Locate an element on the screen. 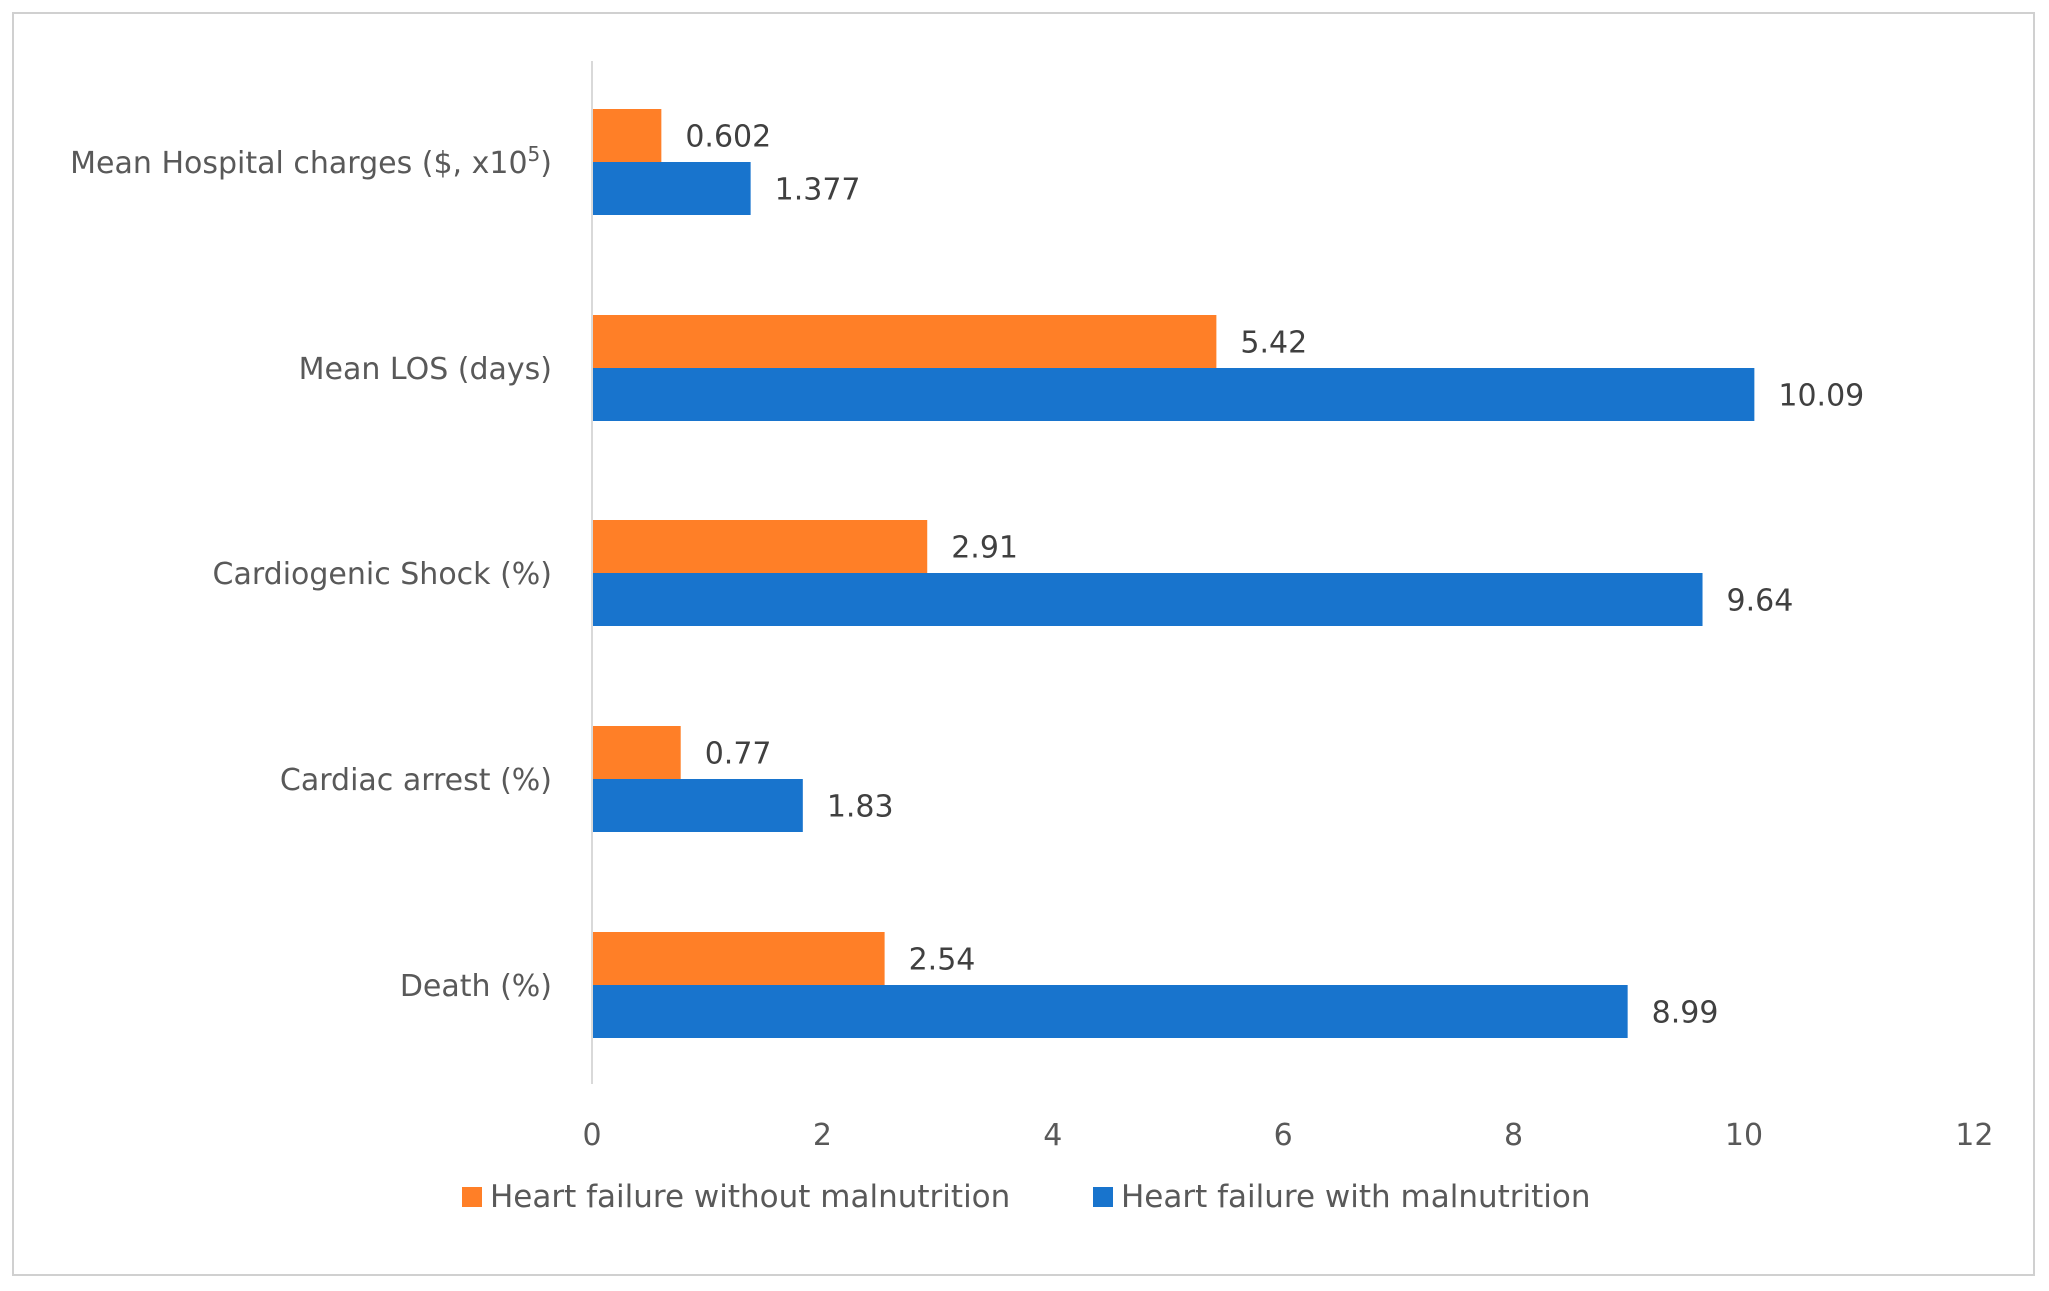  value-label: 10.09 is located at coordinates (1821, 396).